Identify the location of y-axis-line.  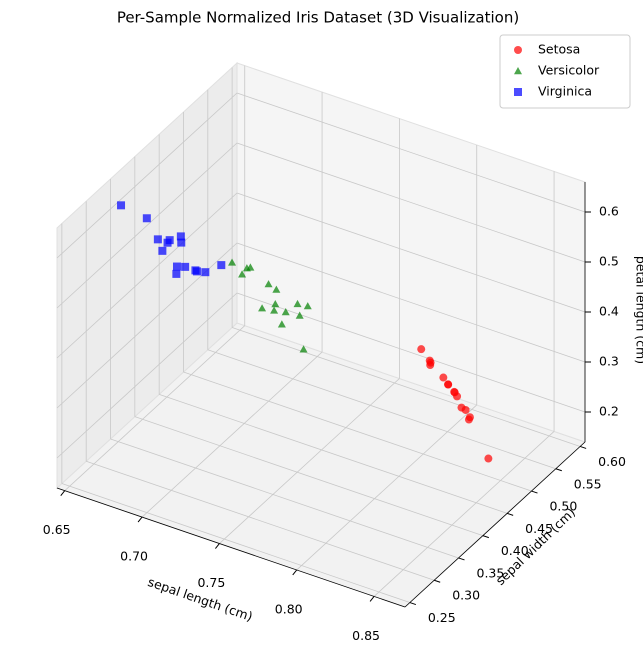
(495, 524).